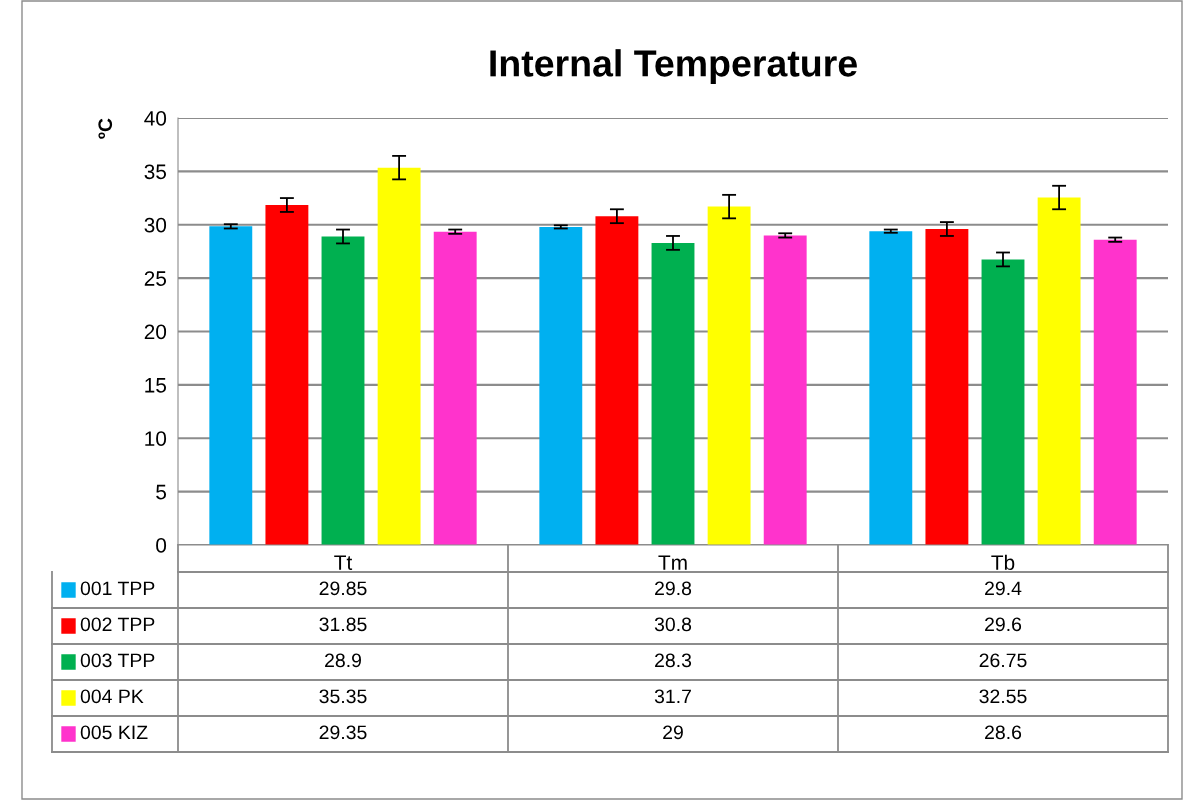 Image resolution: width=1195 pixels, height=801 pixels. I want to click on legend-label: 005 KIZ, so click(114, 732).